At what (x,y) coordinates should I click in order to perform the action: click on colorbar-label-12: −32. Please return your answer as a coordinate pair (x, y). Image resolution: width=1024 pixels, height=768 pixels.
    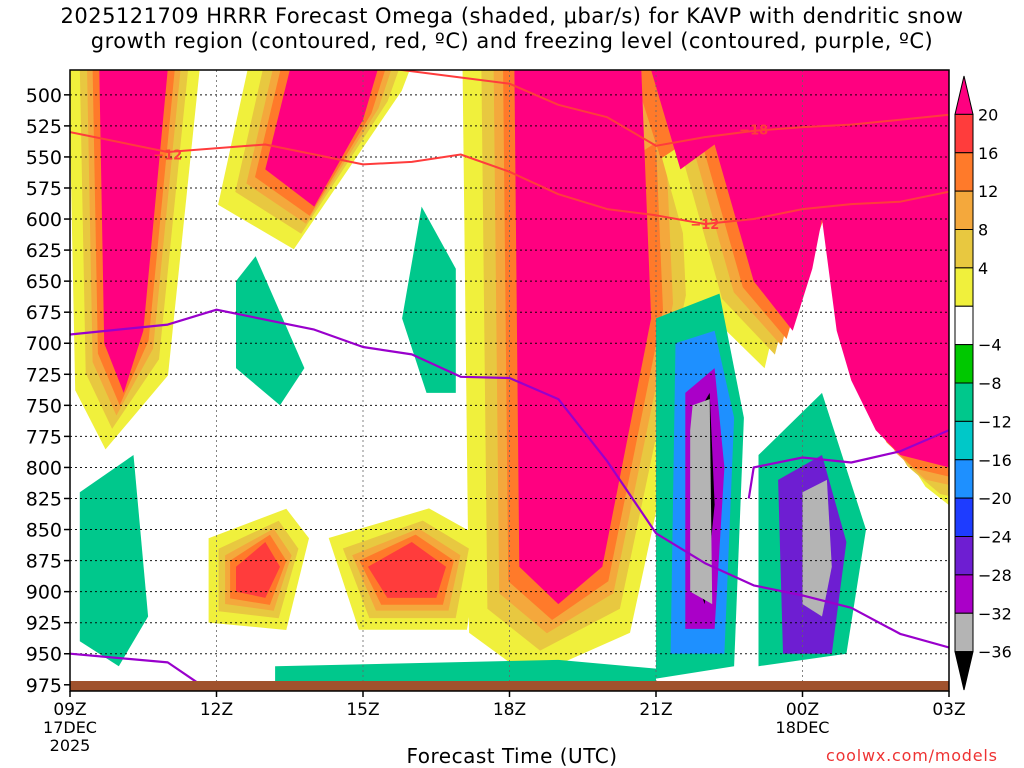
    Looking at the image, I should click on (995, 613).